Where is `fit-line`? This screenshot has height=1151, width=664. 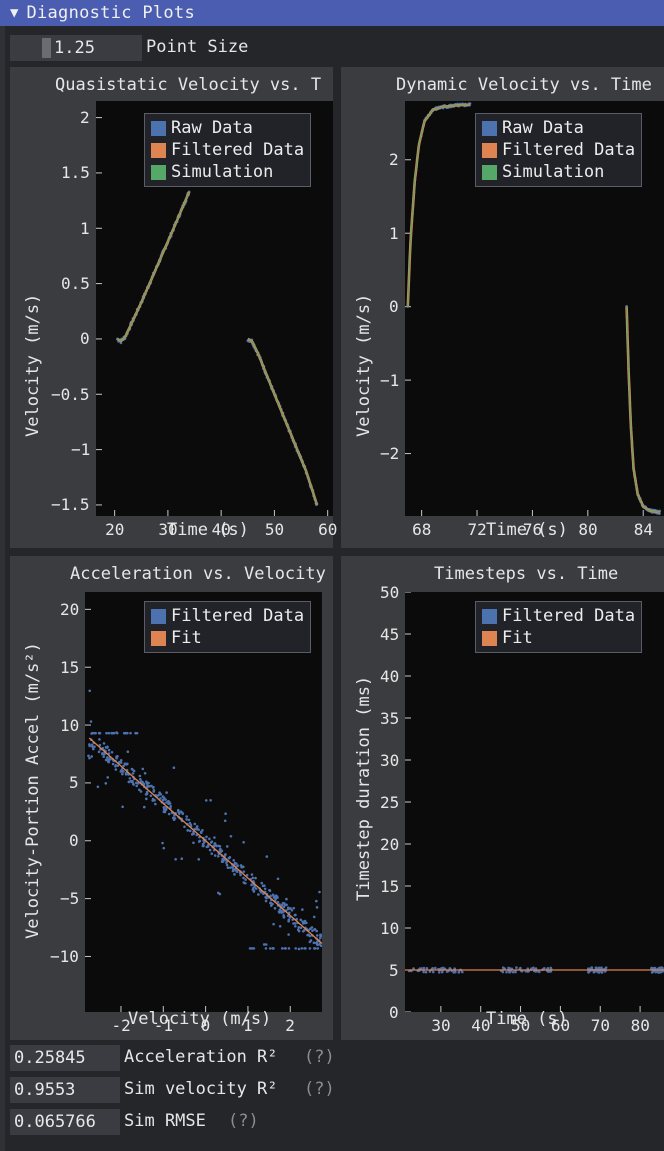 fit-line is located at coordinates (205, 841).